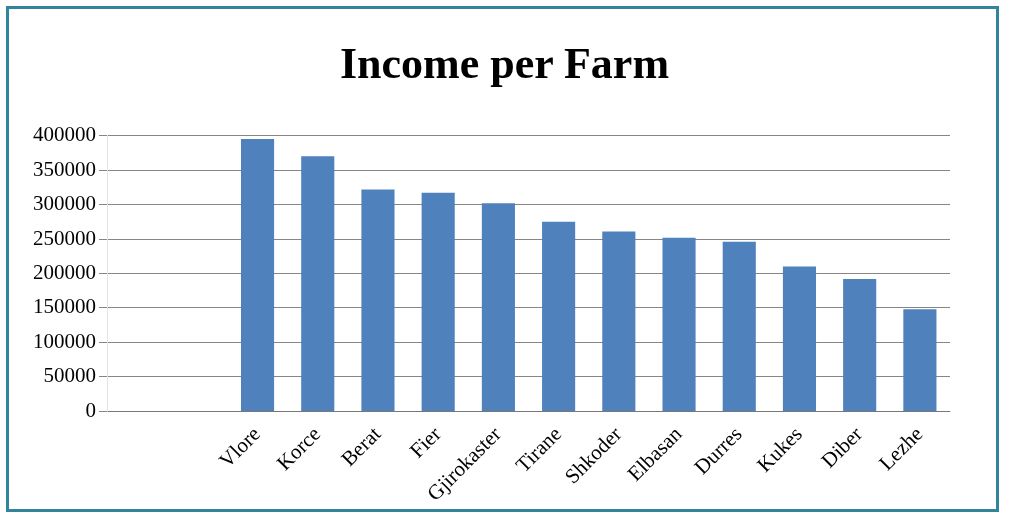 This screenshot has height=520, width=1009. What do you see at coordinates (64, 168) in the screenshot?
I see `y-tick-label: 350000` at bounding box center [64, 168].